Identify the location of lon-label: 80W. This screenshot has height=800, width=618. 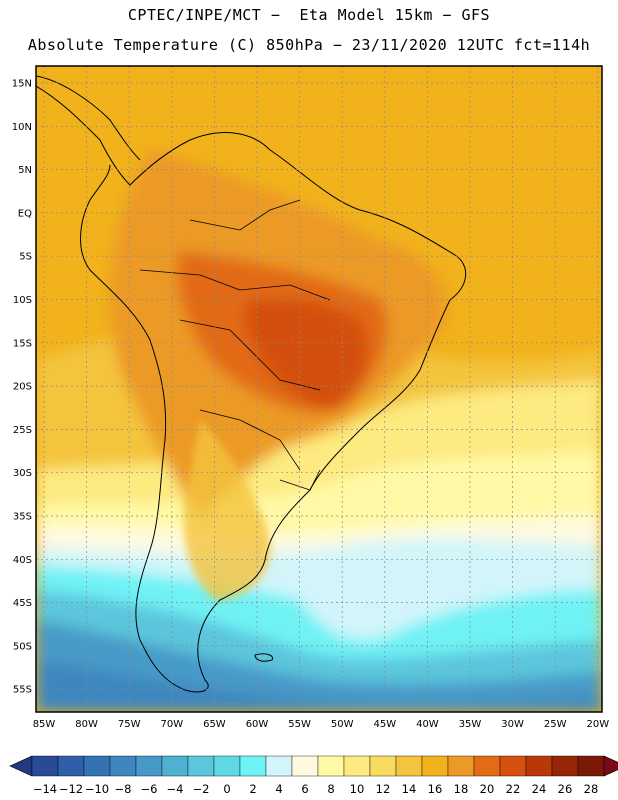
(86, 724).